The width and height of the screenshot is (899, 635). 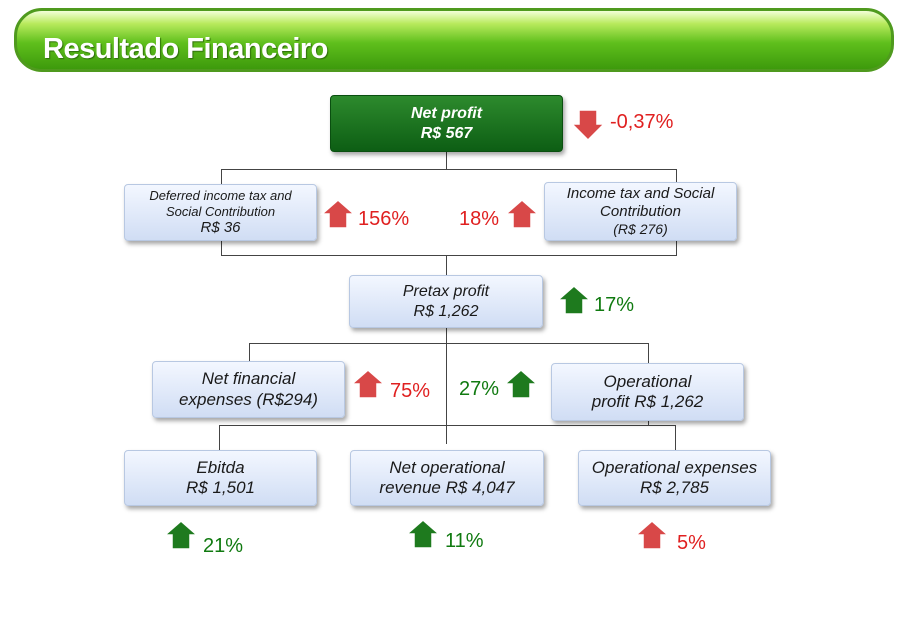 I want to click on income-tax-label-1: Income tax and Social, so click(x=640, y=194).